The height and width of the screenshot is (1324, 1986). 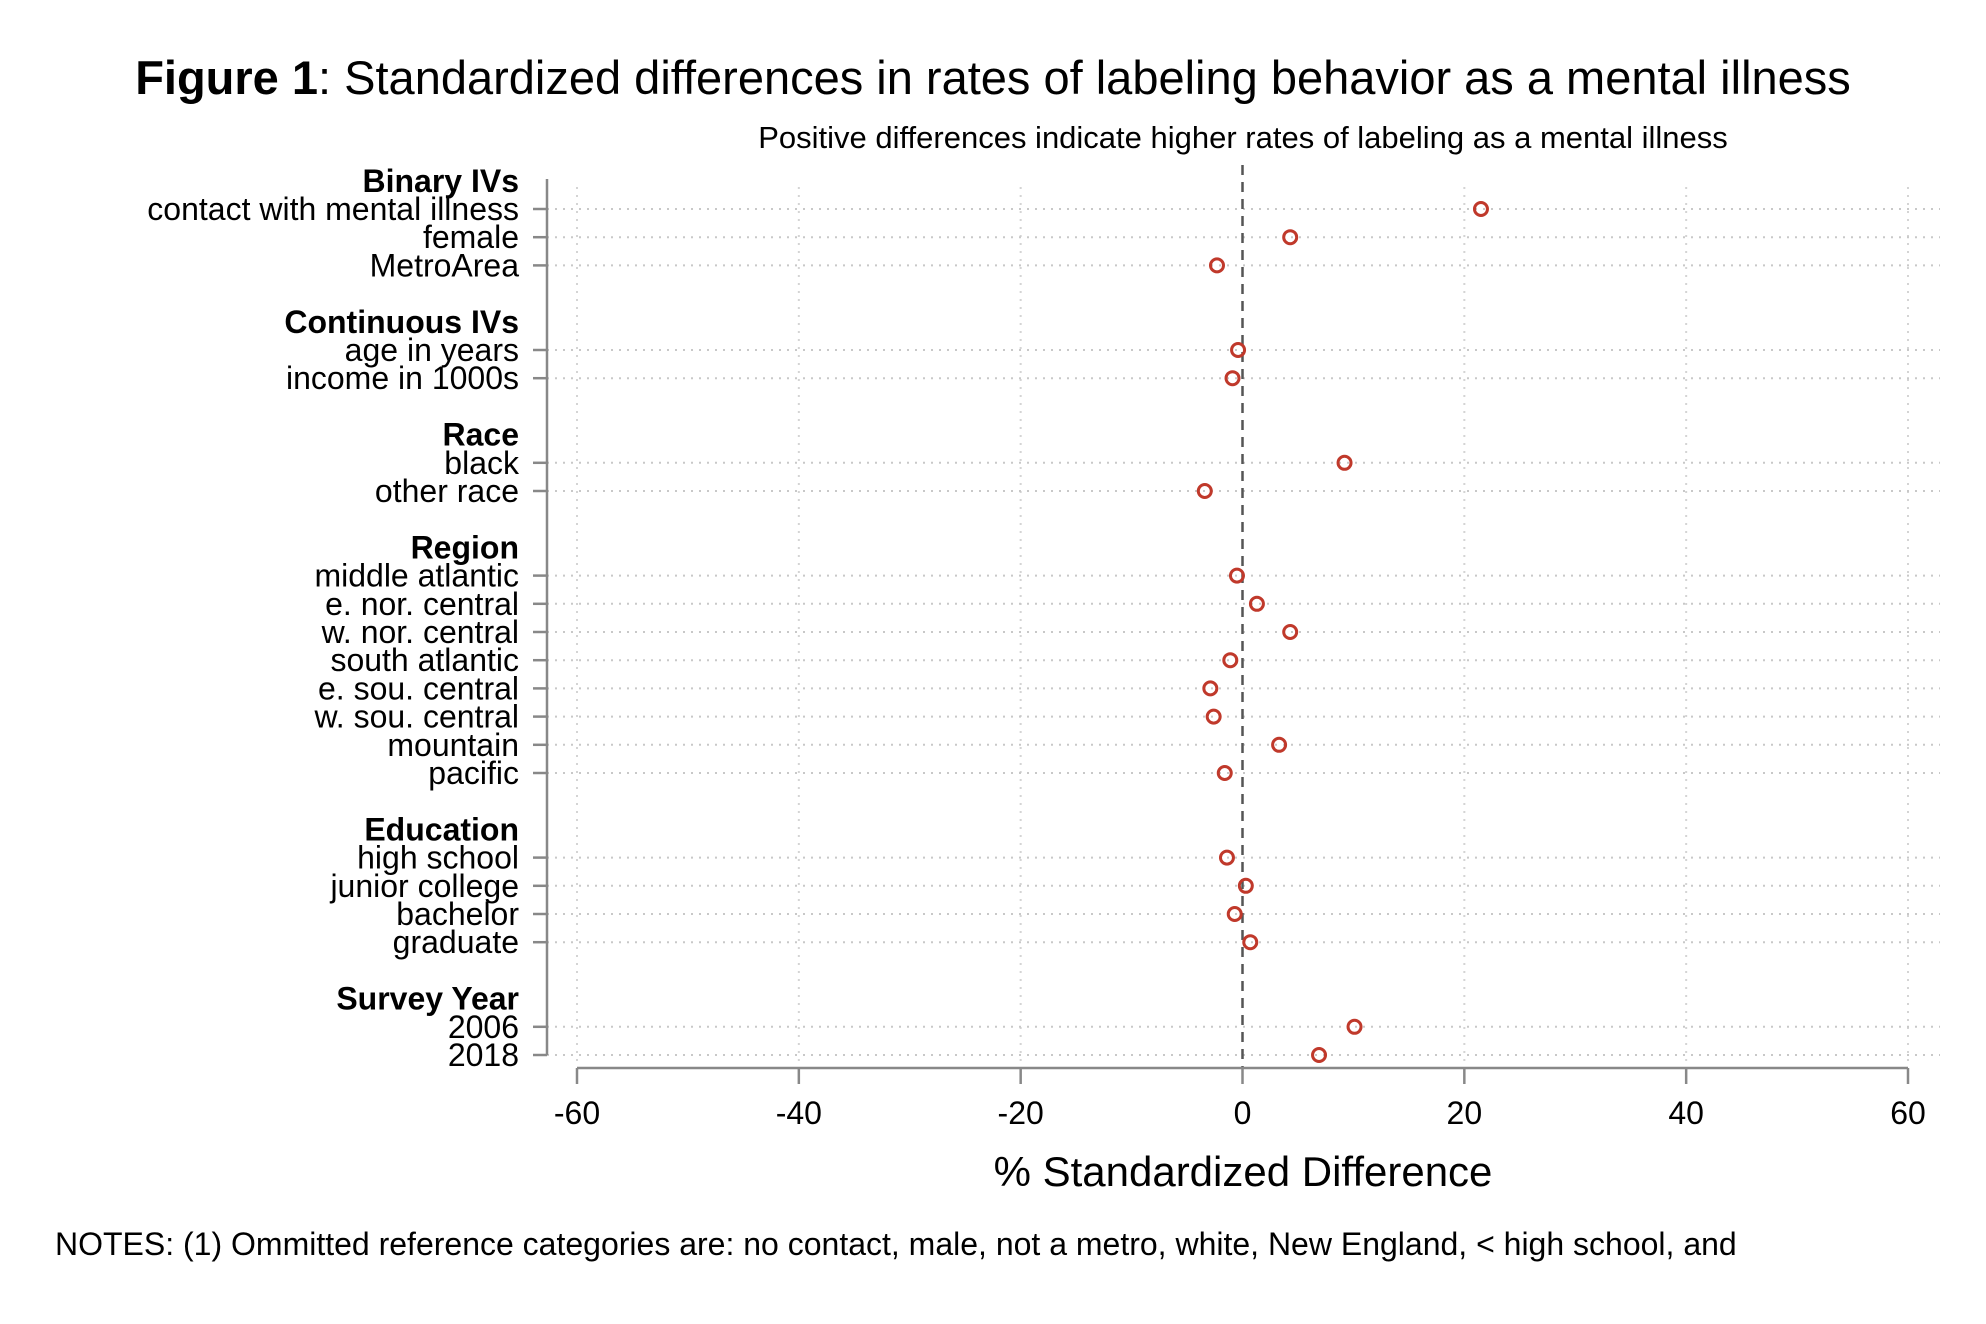 I want to click on group-header-label: Region, so click(x=465, y=547).